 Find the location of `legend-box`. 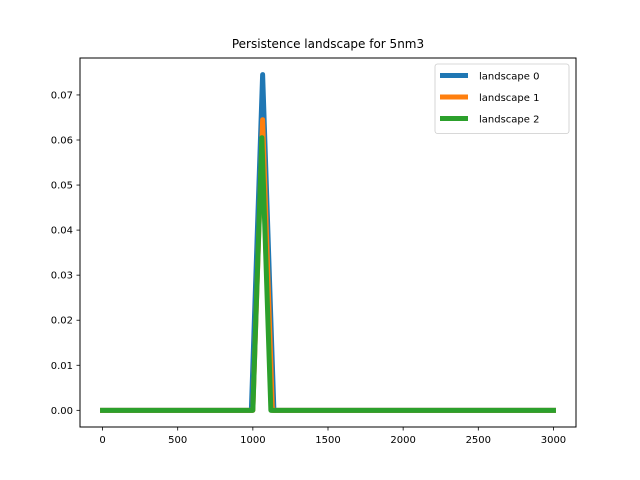

legend-box is located at coordinates (502, 98).